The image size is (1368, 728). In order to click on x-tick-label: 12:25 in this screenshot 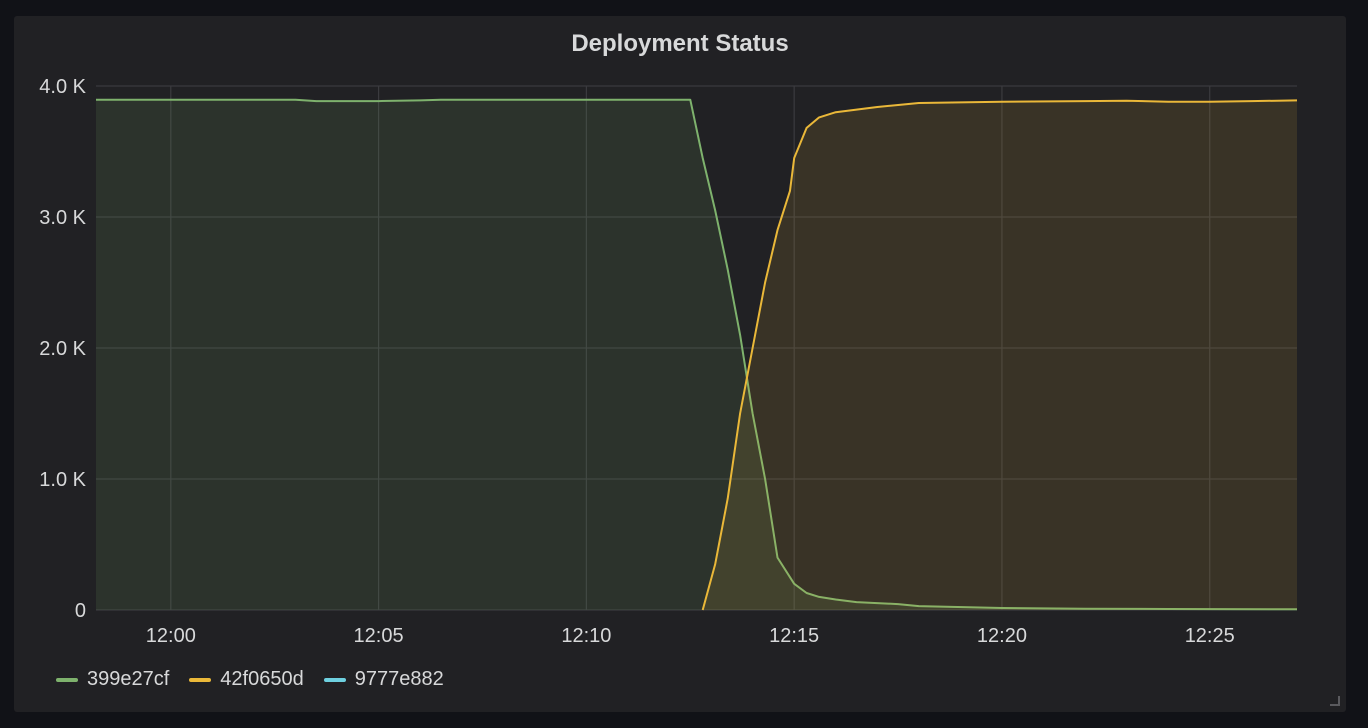, I will do `click(1210, 636)`.